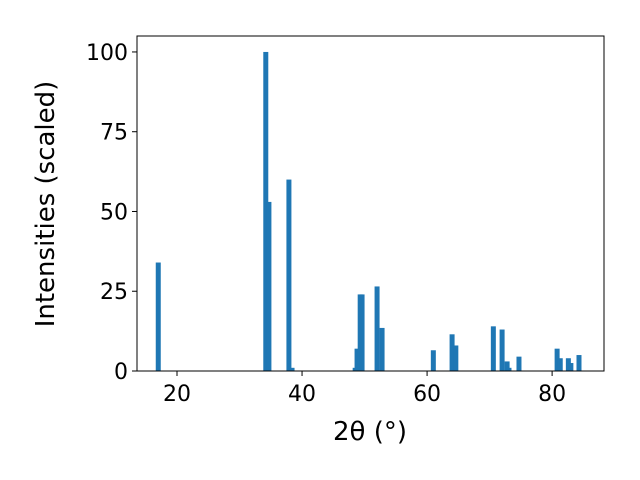 This screenshot has height=480, width=640. What do you see at coordinates (114, 212) in the screenshot?
I see `y-tick-label: 50` at bounding box center [114, 212].